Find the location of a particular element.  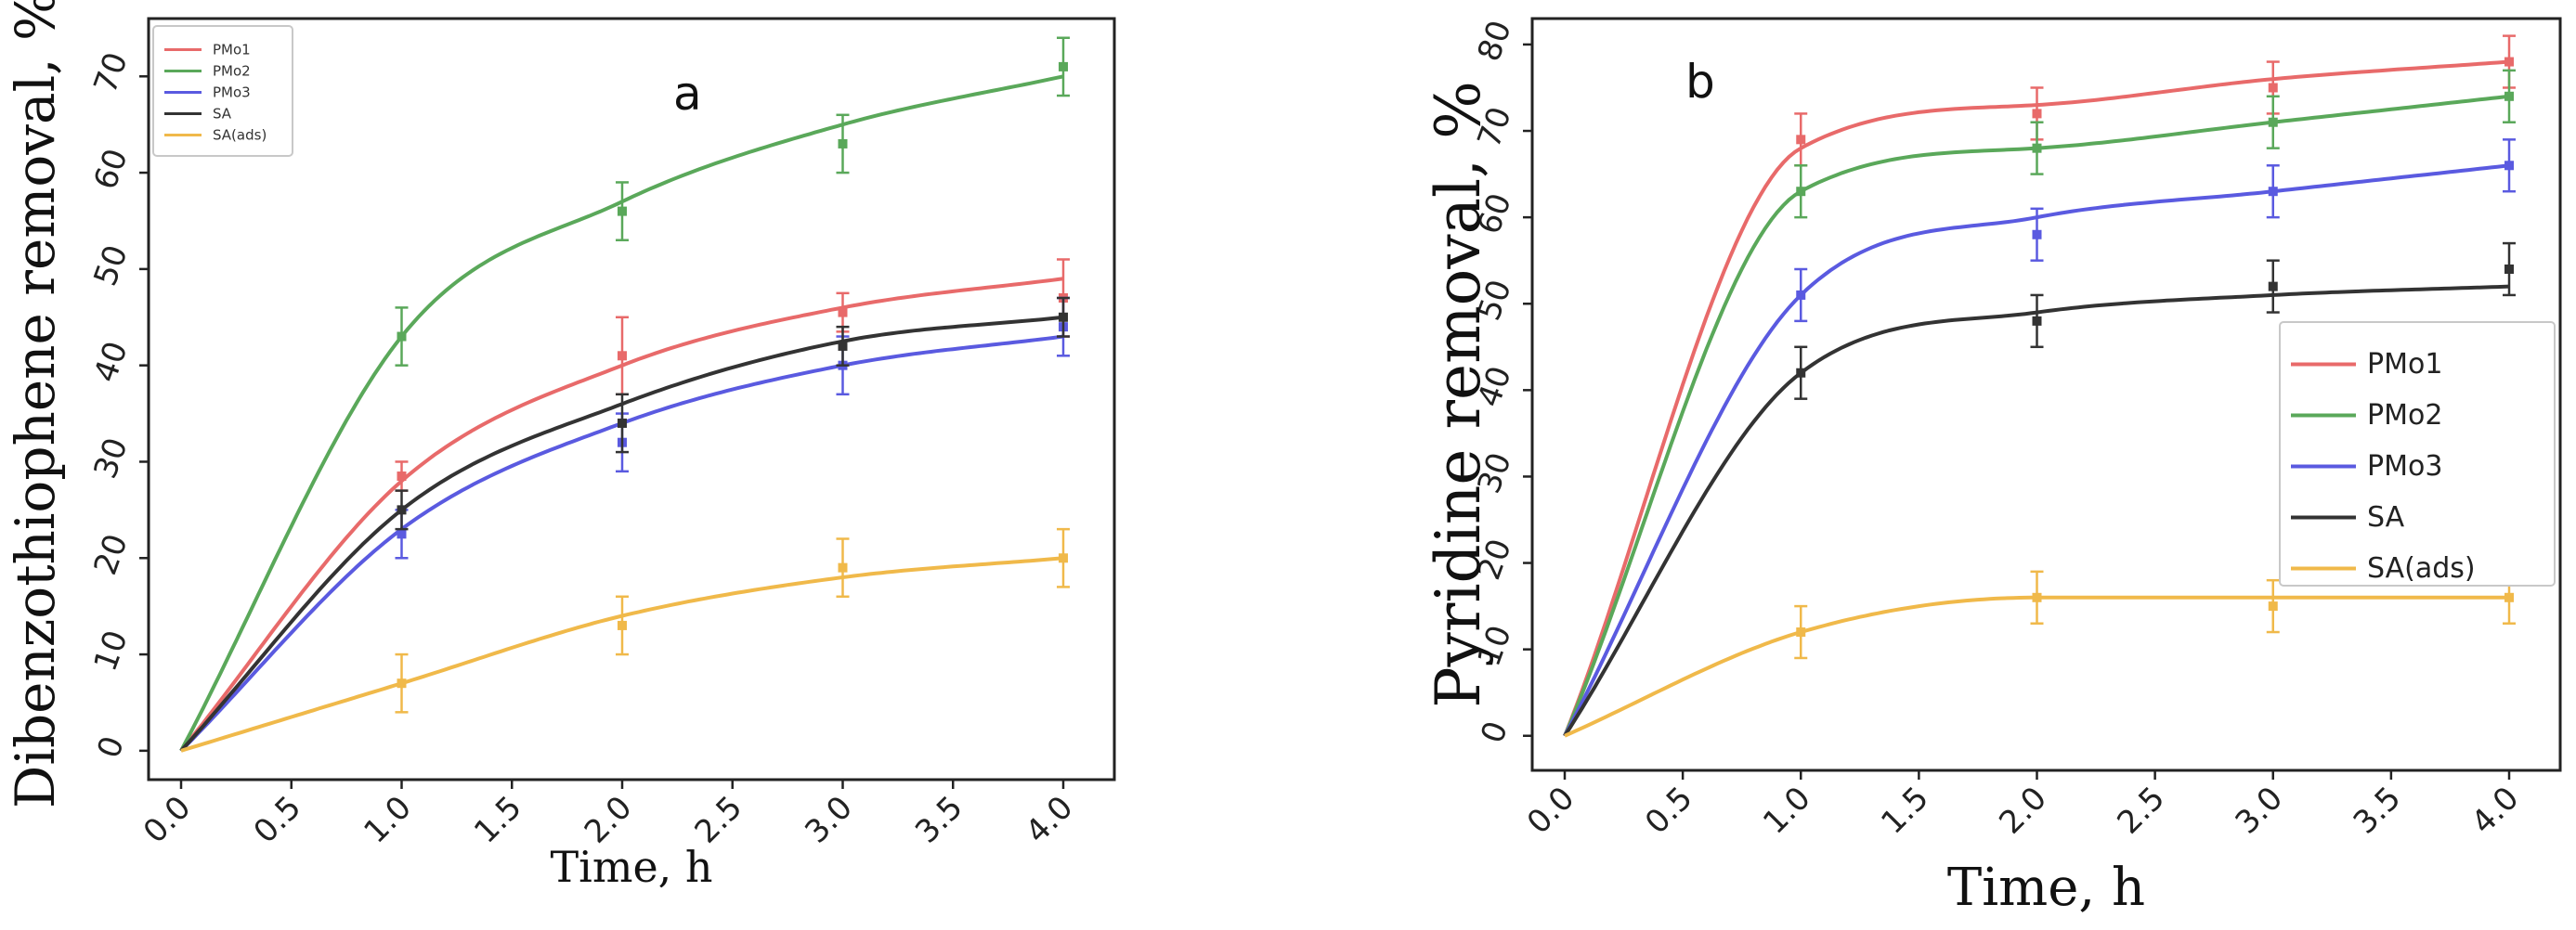

y-tick-label: 20 is located at coordinates (111, 554).